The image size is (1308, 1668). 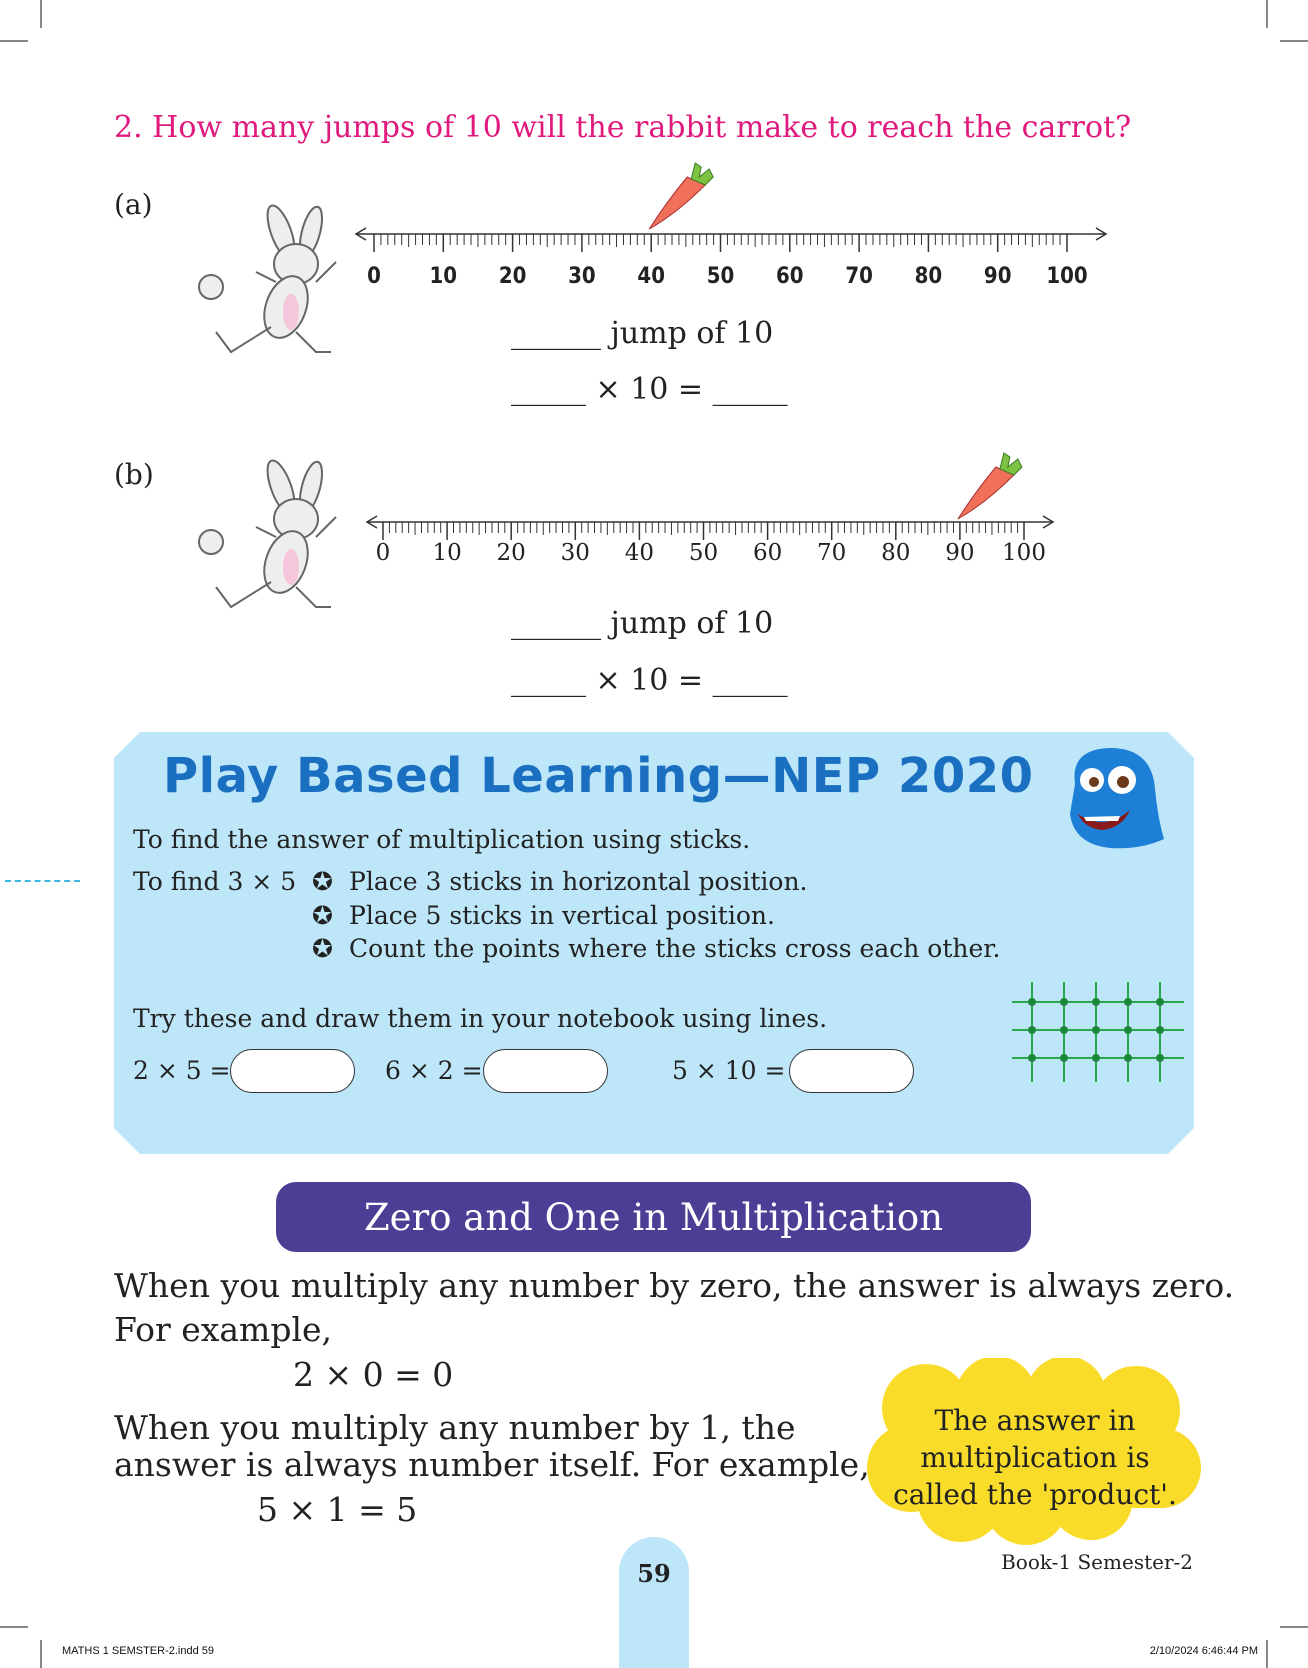 I want to click on monster-mascot-icon, so click(x=1117, y=798).